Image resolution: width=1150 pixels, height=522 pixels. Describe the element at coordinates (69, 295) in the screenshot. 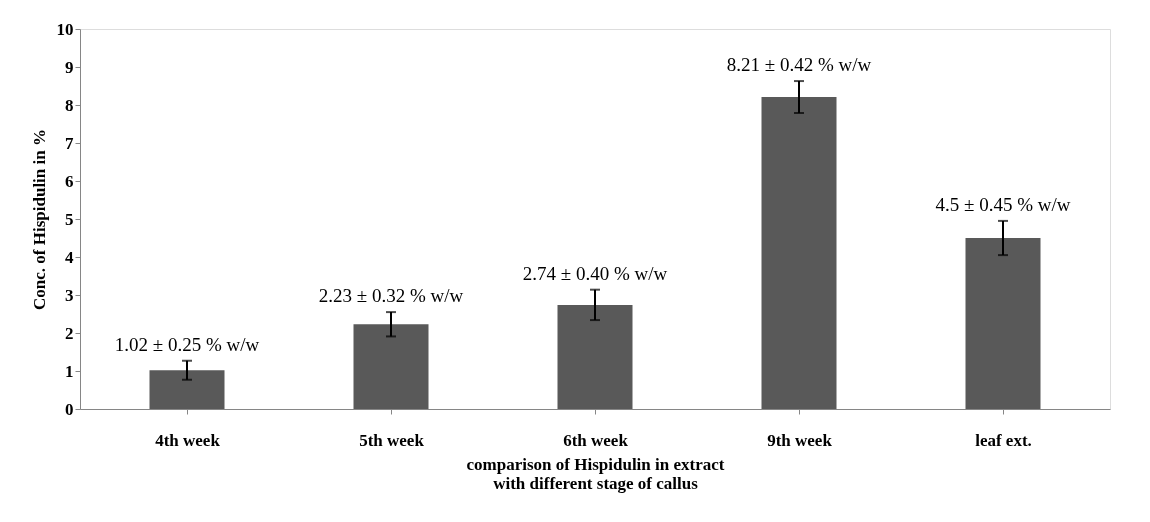

I see `y-tick-label: 3` at that location.